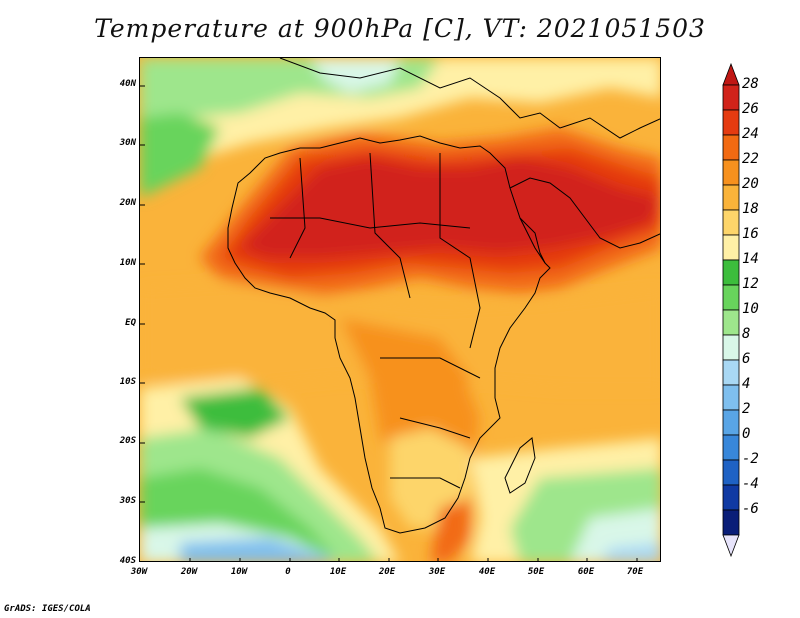  Describe the element at coordinates (239, 572) in the screenshot. I see `lon-label-10w: 10W` at that location.